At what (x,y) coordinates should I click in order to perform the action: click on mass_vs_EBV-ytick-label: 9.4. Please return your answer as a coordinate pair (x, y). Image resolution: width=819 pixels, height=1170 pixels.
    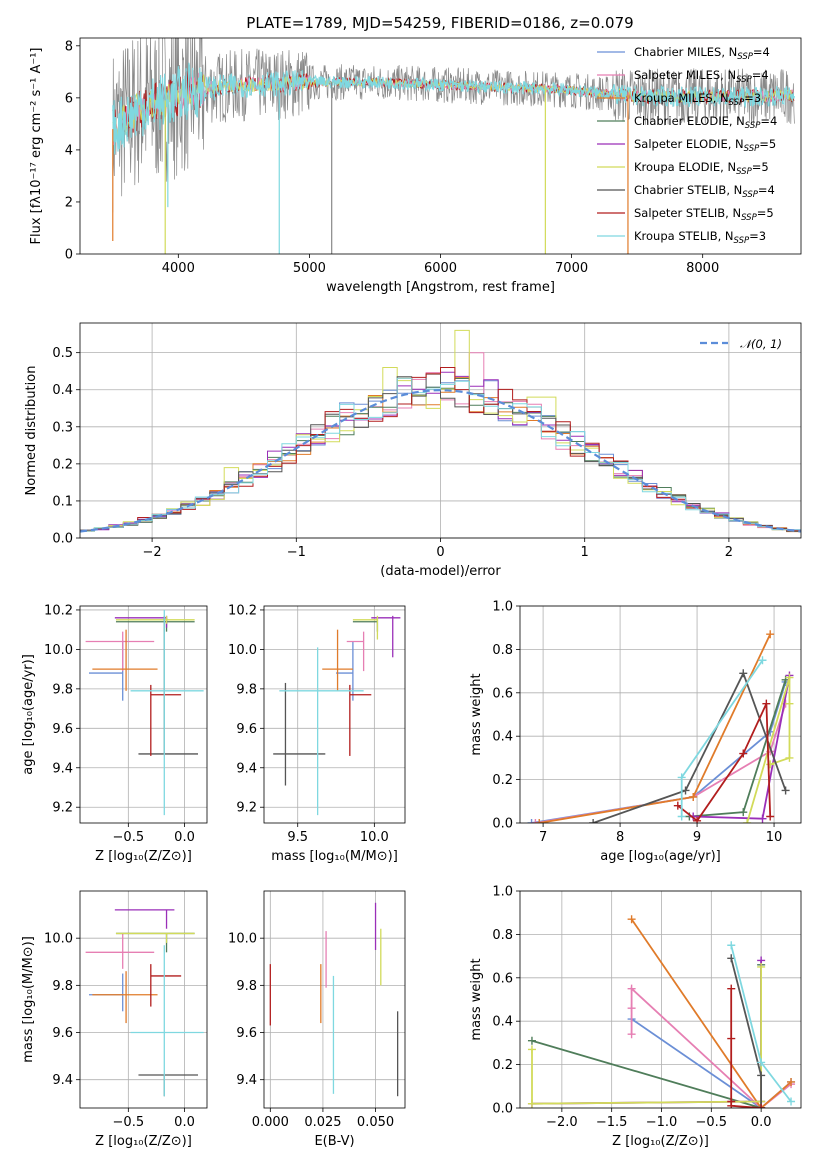
    Looking at the image, I should click on (246, 1080).